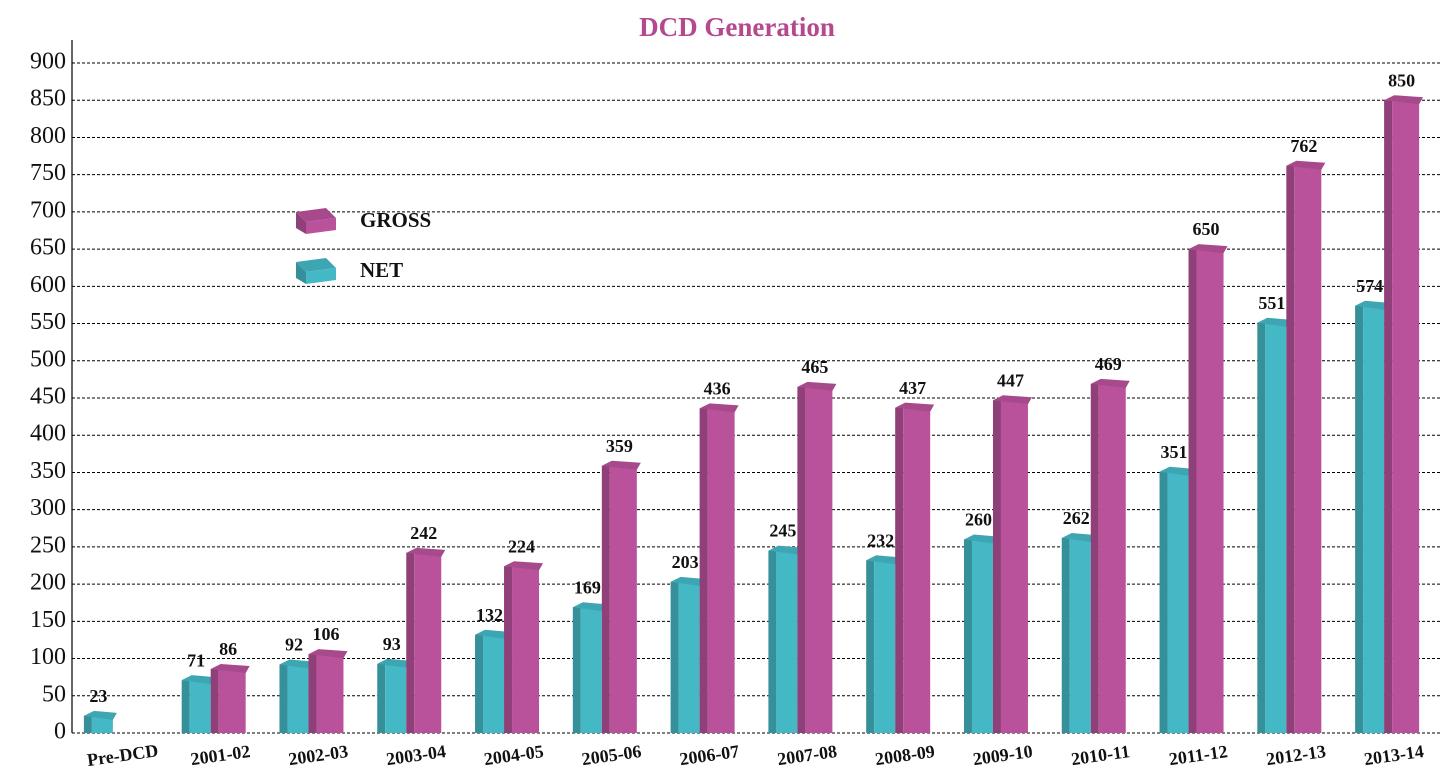  Describe the element at coordinates (48, 583) in the screenshot. I see `y-tick-label: 200` at that location.